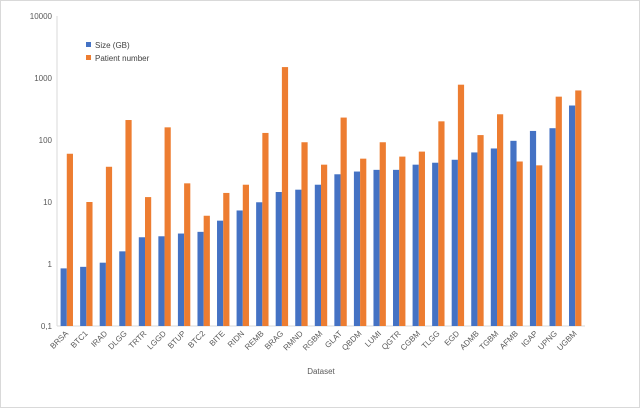 Image resolution: width=640 pixels, height=409 pixels. What do you see at coordinates (352, 341) in the screenshot?
I see `x-tick-label: QBDM` at bounding box center [352, 341].